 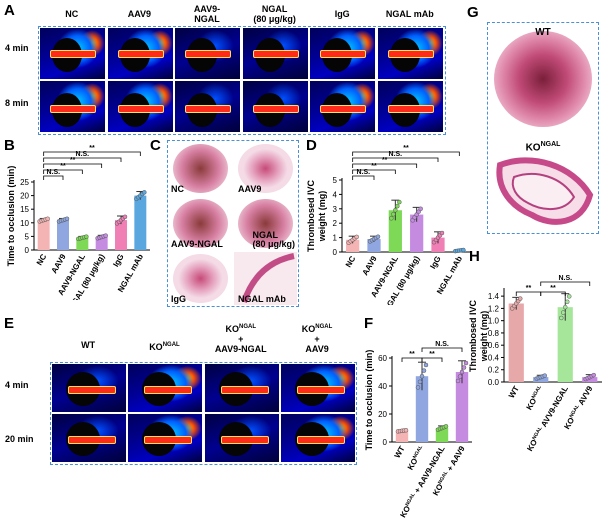 I want to click on y-axis-label: weight (mg), so click(x=484, y=337).